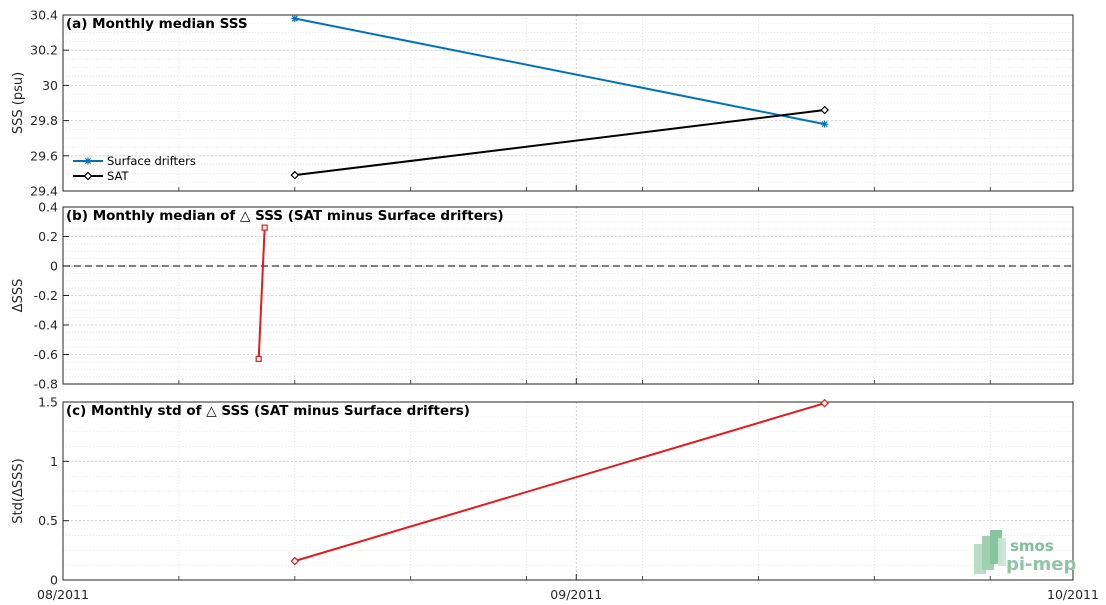 The width and height of the screenshot is (1106, 605). I want to click on panel-a-ytick-label: 29.4, so click(44, 191).